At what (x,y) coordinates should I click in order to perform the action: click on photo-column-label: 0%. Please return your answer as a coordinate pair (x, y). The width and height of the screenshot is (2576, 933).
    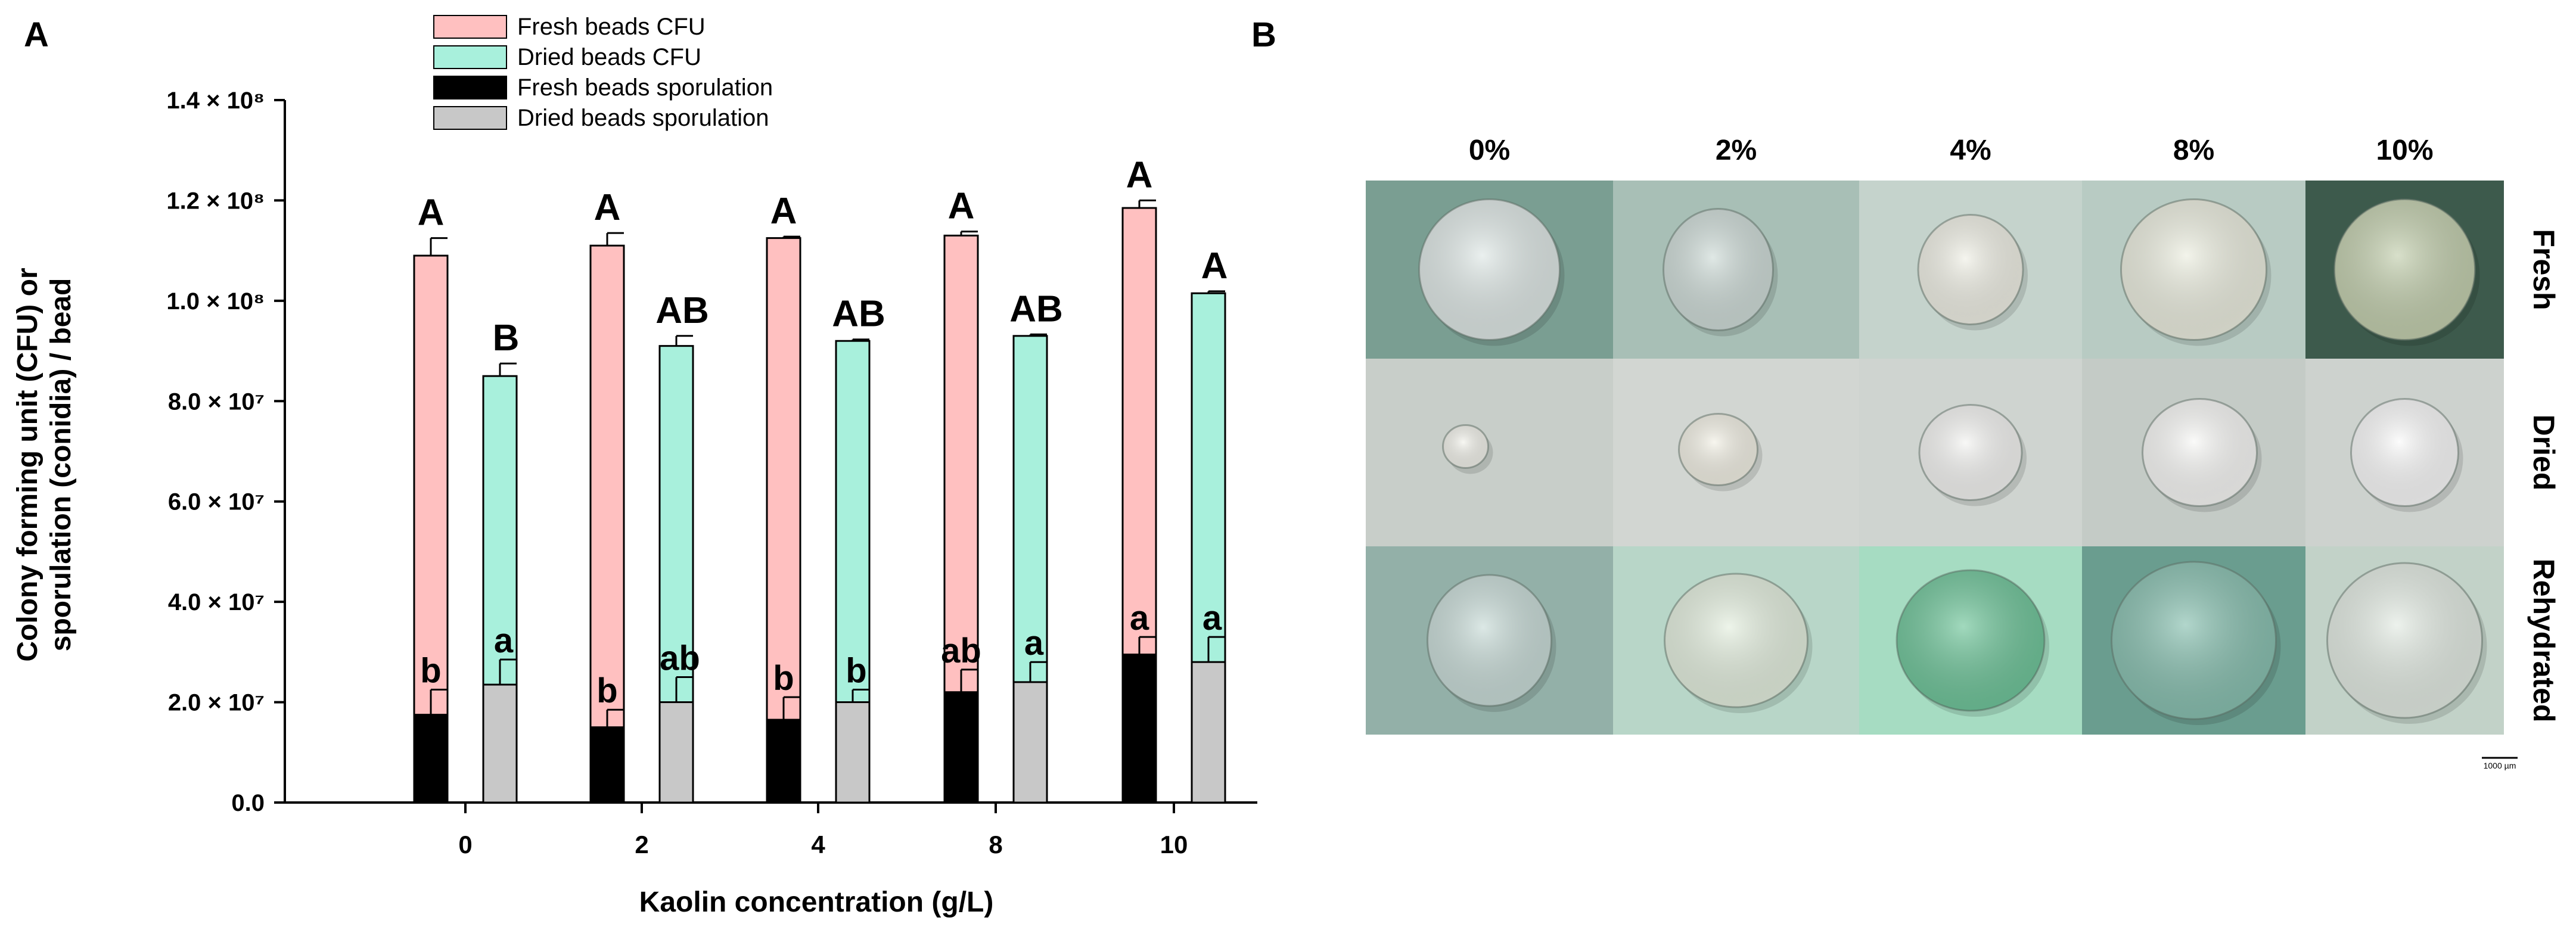
    Looking at the image, I should click on (1489, 151).